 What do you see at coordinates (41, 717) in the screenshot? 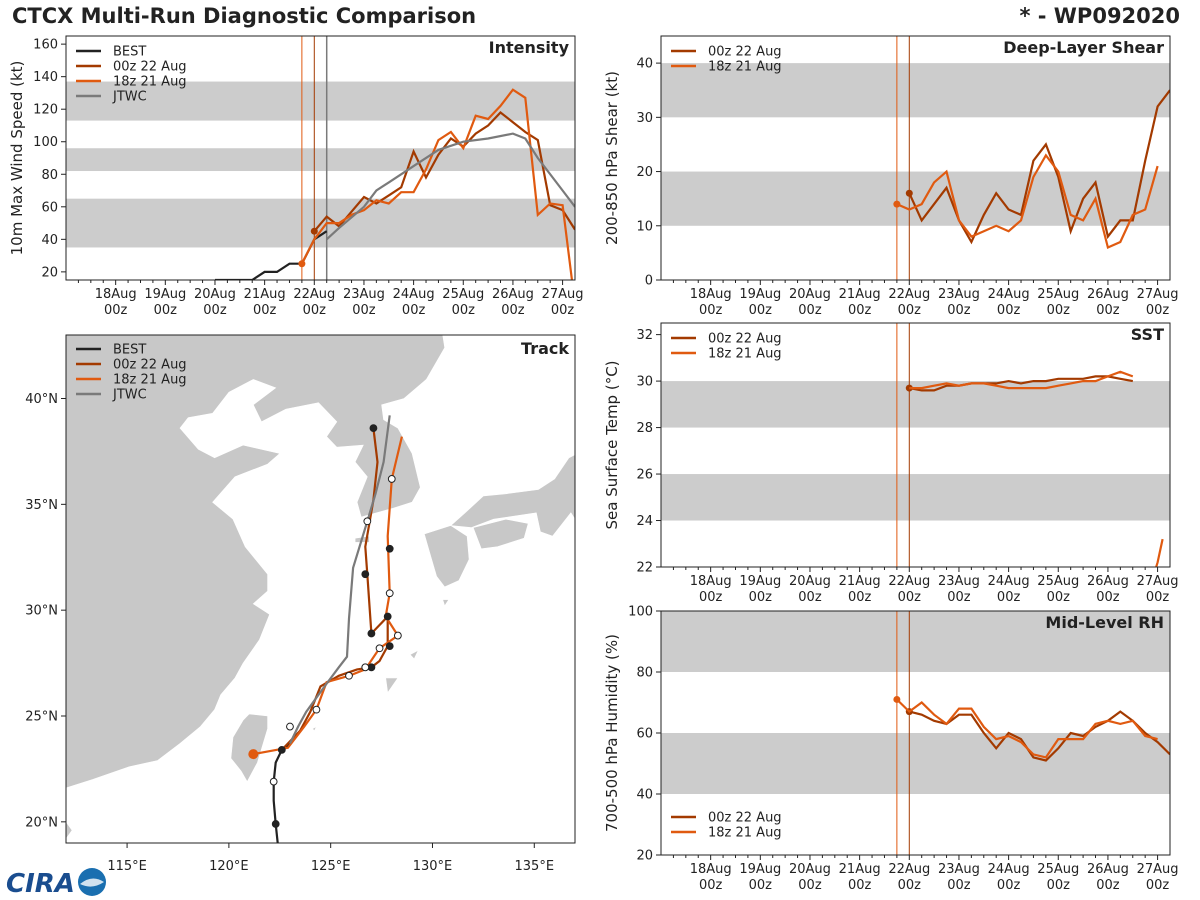
I see `y-tick-label: 25°N` at bounding box center [41, 717].